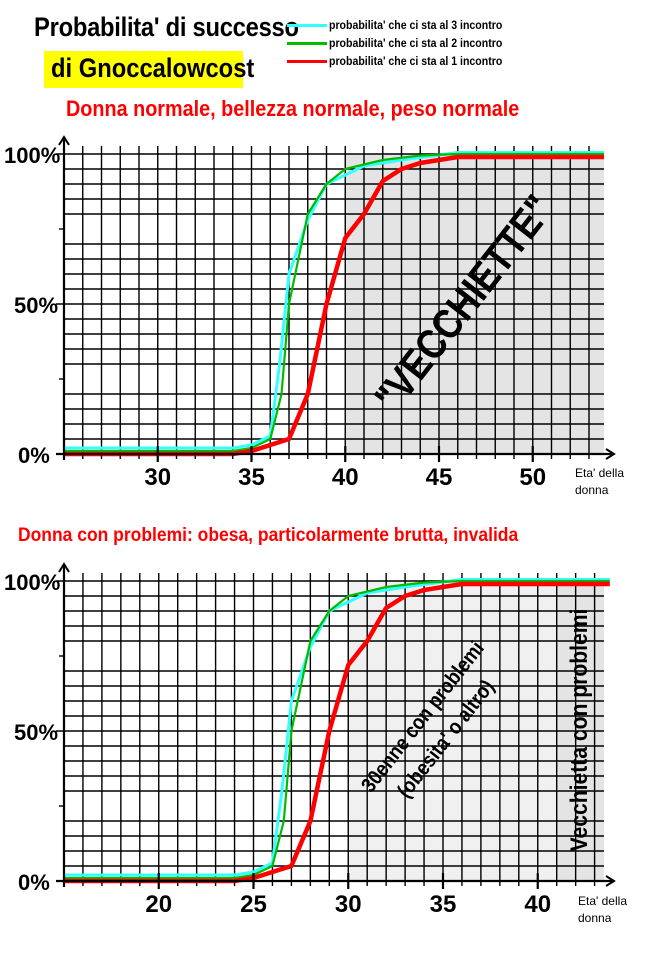 The height and width of the screenshot is (966, 646). What do you see at coordinates (579, 730) in the screenshot?
I see `region-label-vecchietta: Vecchietta con problemi` at bounding box center [579, 730].